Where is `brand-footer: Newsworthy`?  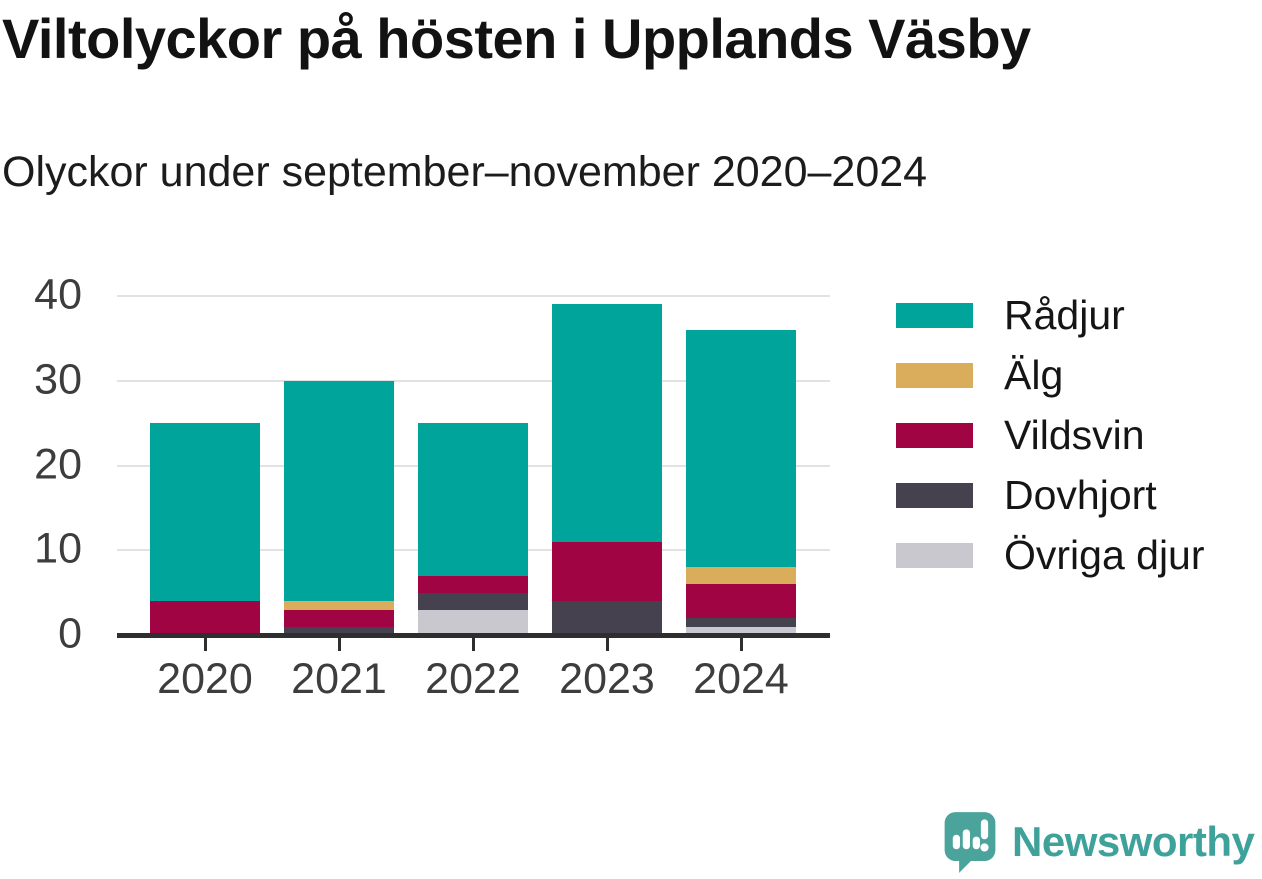
brand-footer: Newsworthy is located at coordinates (1098, 842).